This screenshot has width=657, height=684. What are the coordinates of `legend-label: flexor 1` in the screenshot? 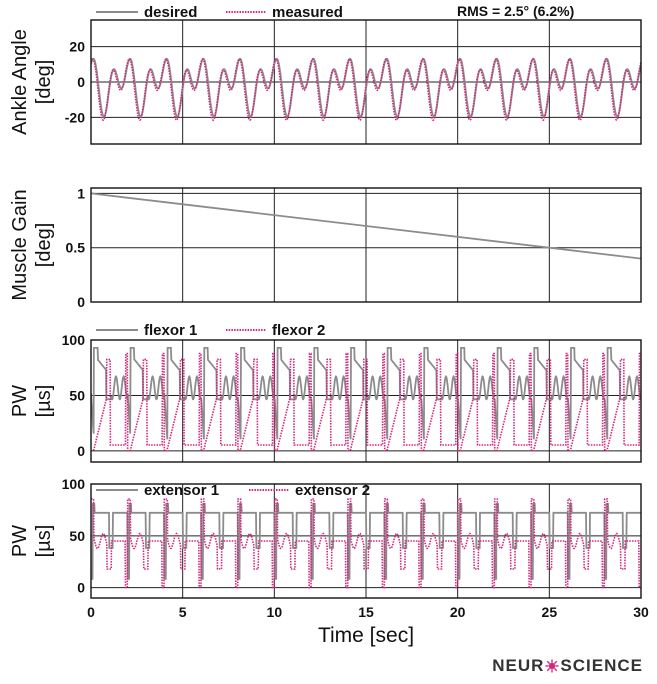 It's located at (170, 330).